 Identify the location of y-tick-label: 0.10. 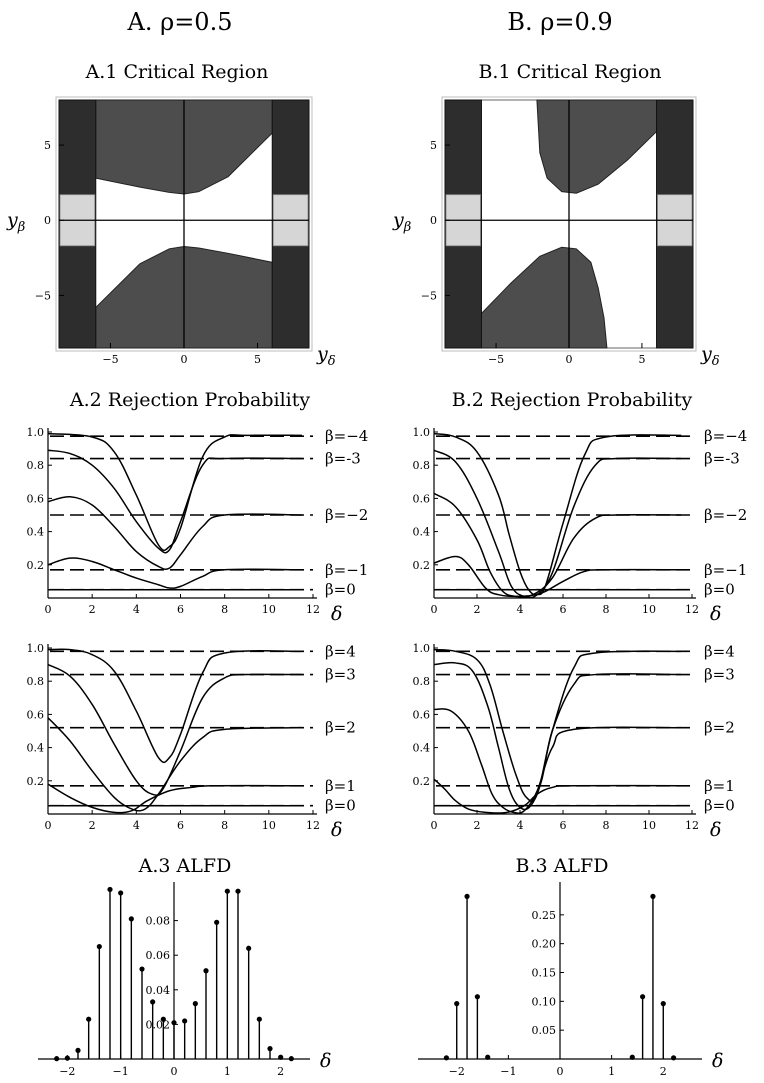
(544, 1001).